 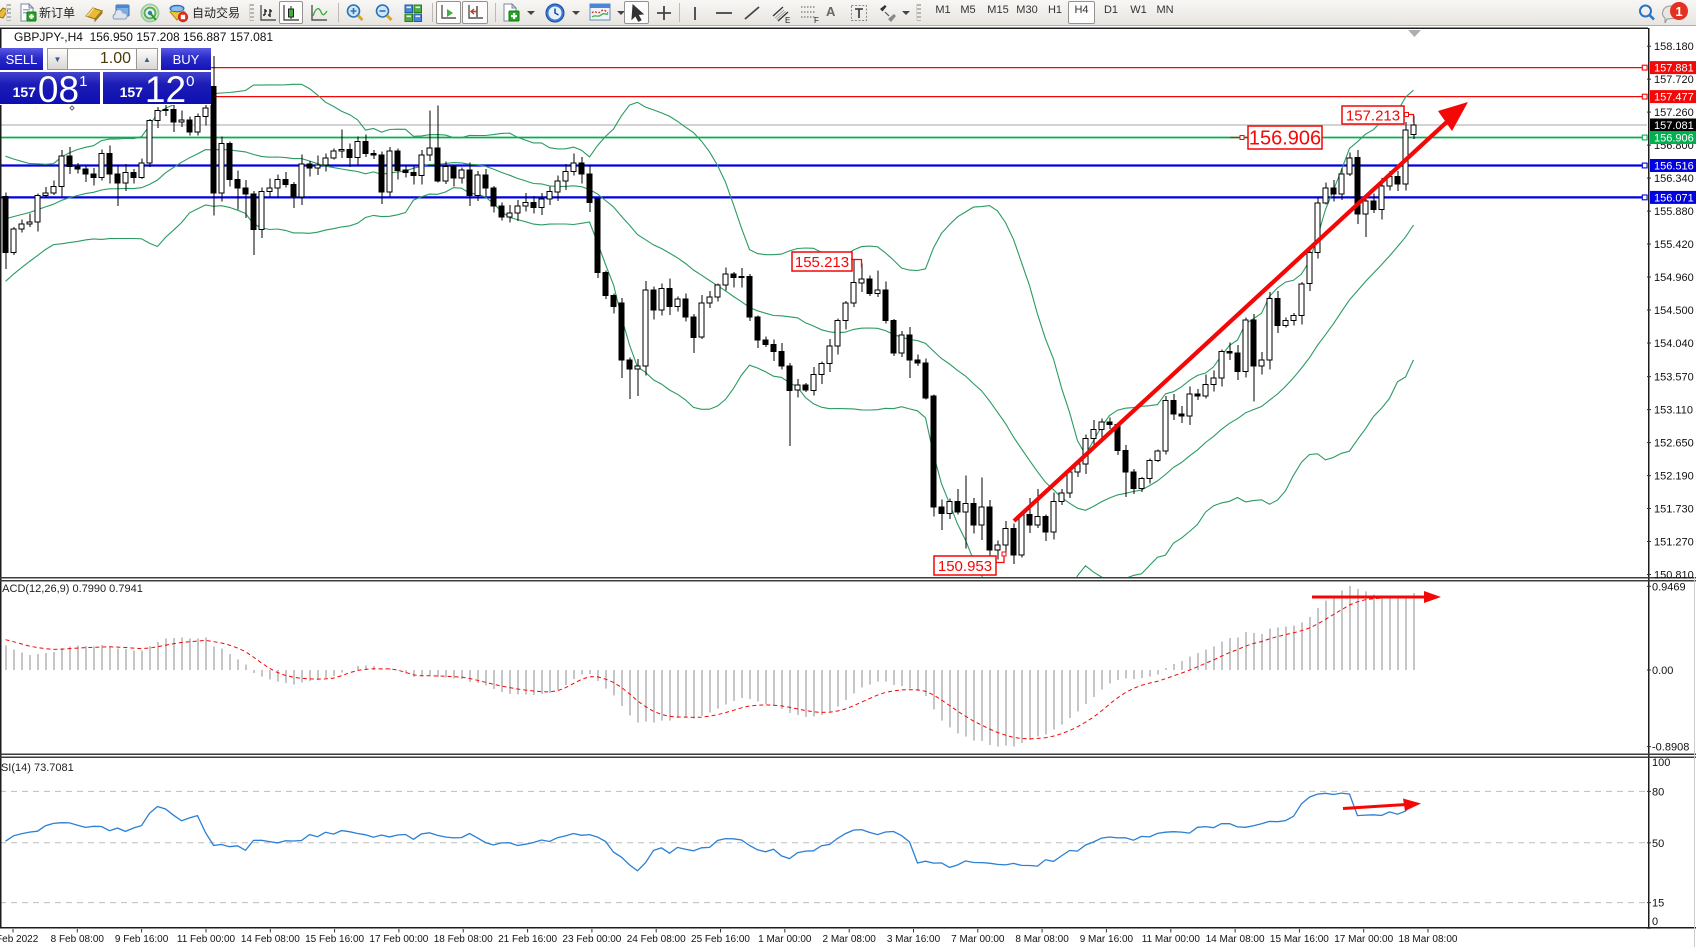 I want to click on svg-text: 151.730, so click(x=1674, y=510).